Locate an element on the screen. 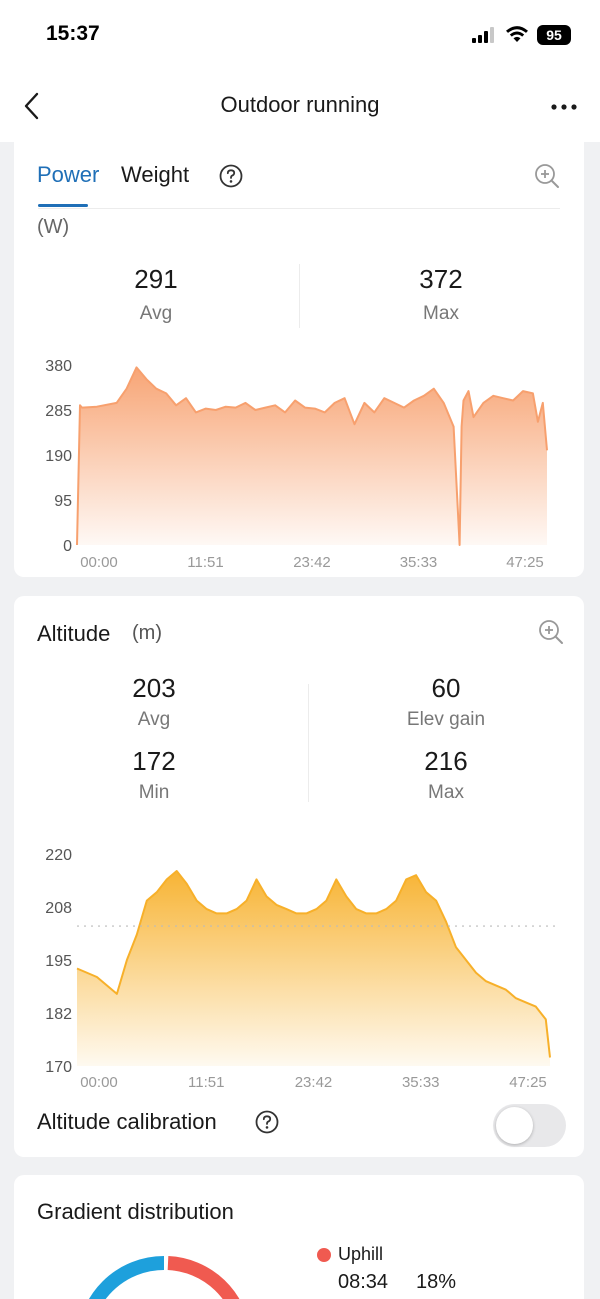  altitude-max-value: 216 is located at coordinates (446, 761).